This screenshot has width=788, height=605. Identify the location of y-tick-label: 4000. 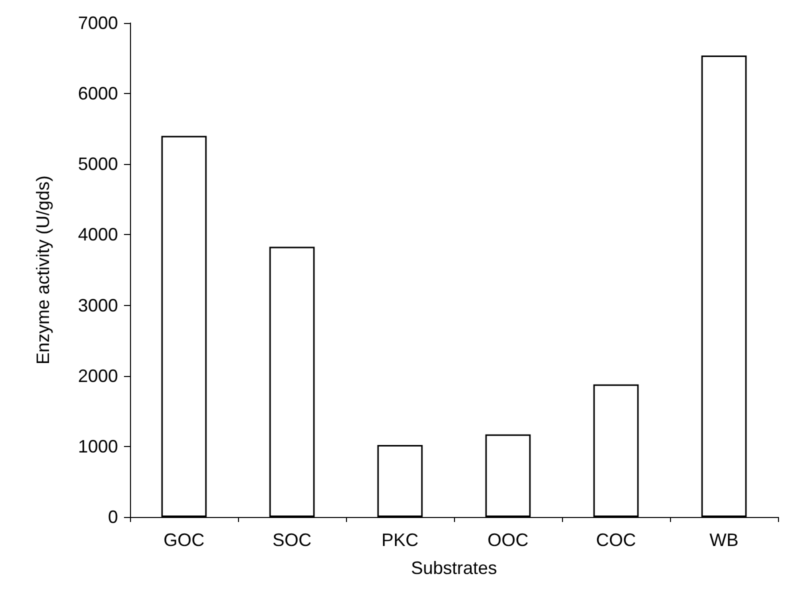
(98, 234).